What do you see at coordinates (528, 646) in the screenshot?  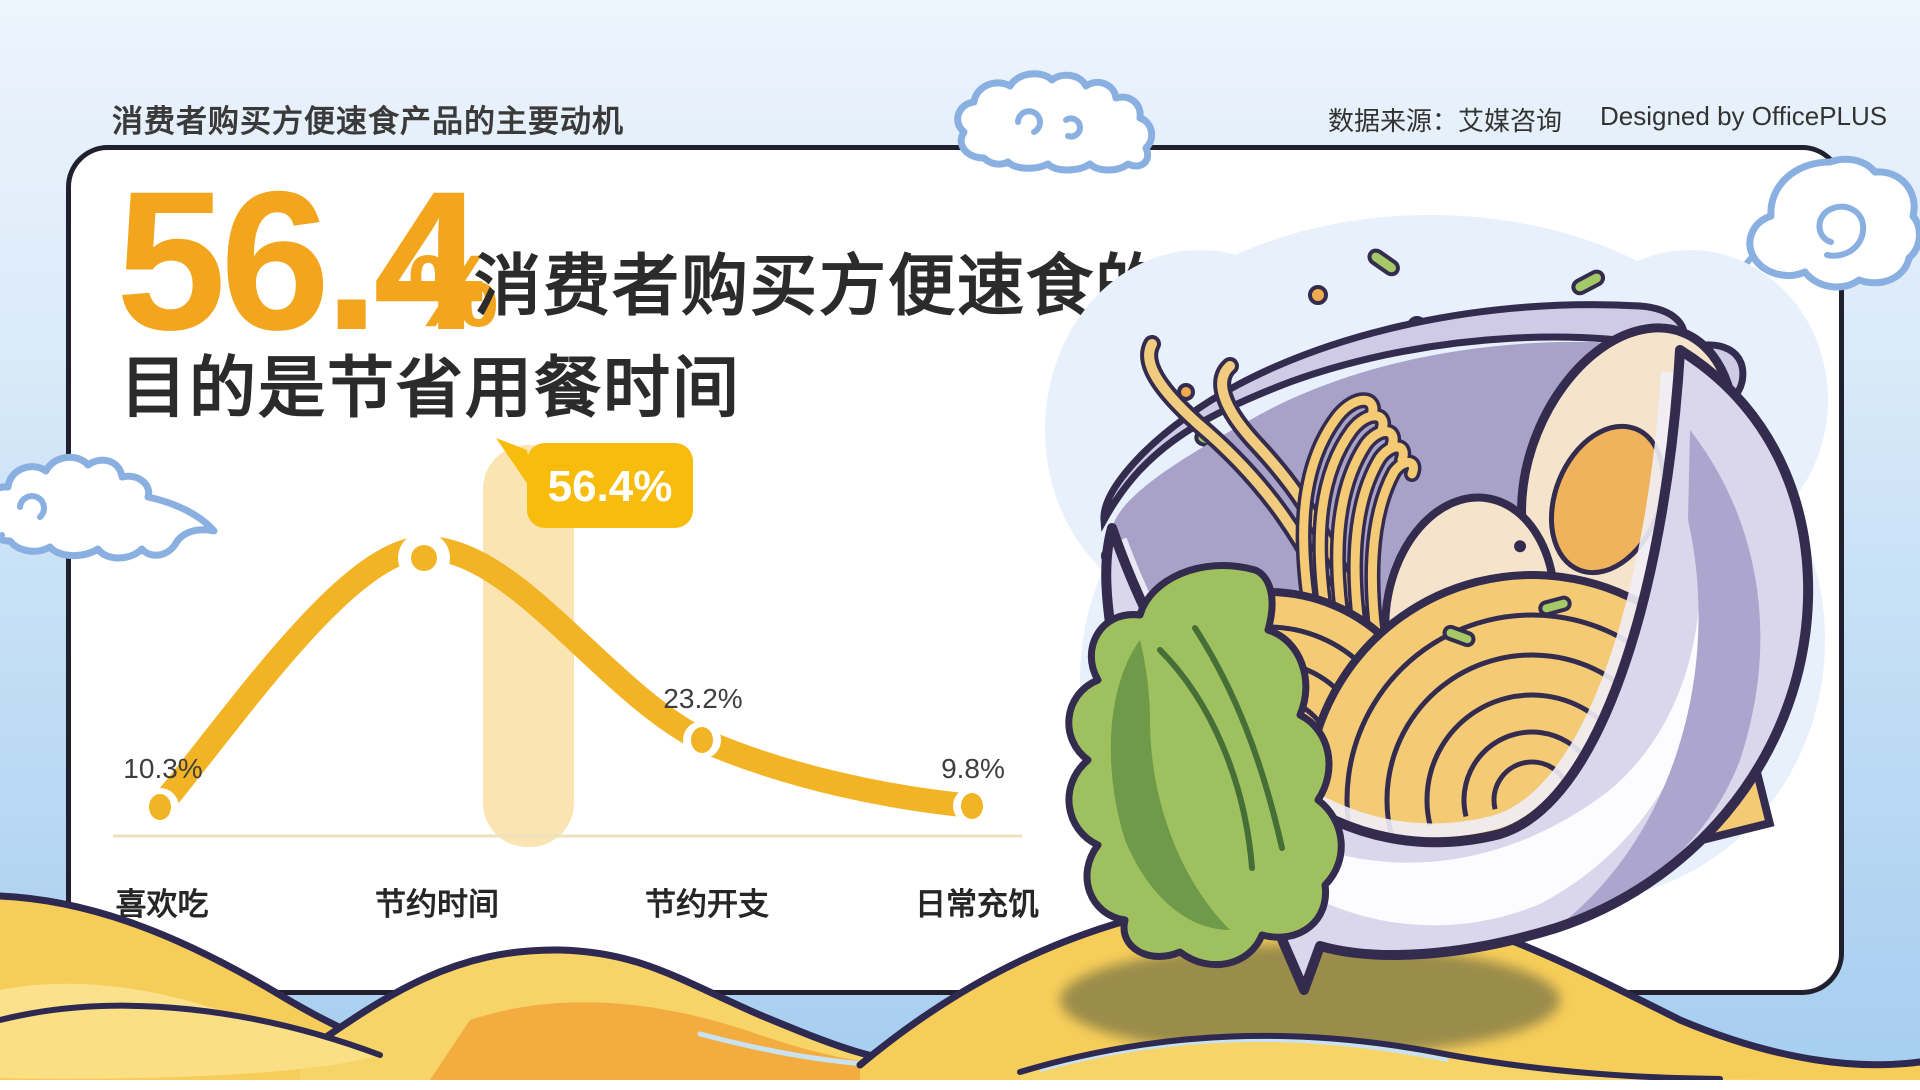 I see `highlight-bar` at bounding box center [528, 646].